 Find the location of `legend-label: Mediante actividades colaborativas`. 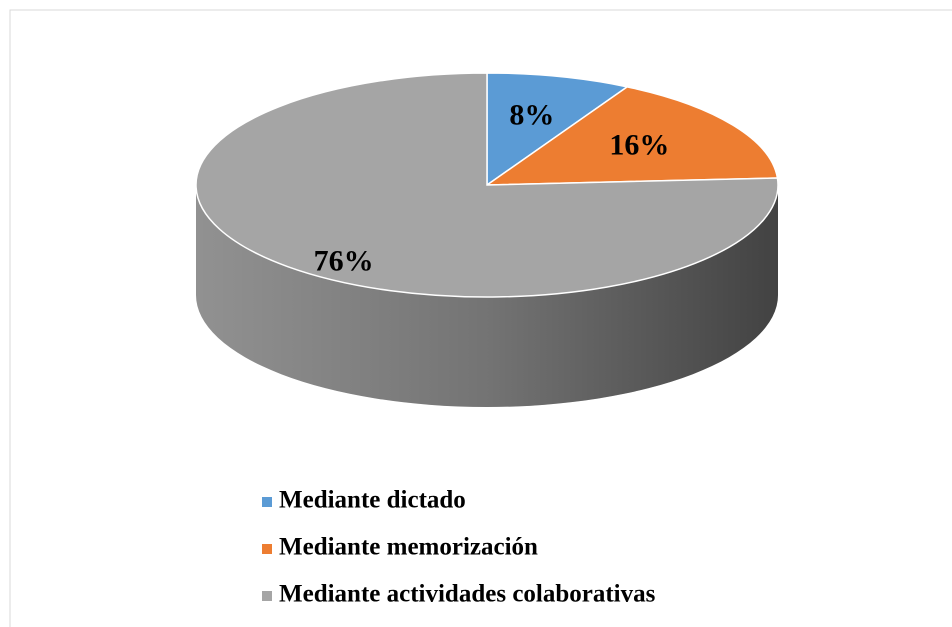

legend-label: Mediante actividades colaborativas is located at coordinates (467, 594).